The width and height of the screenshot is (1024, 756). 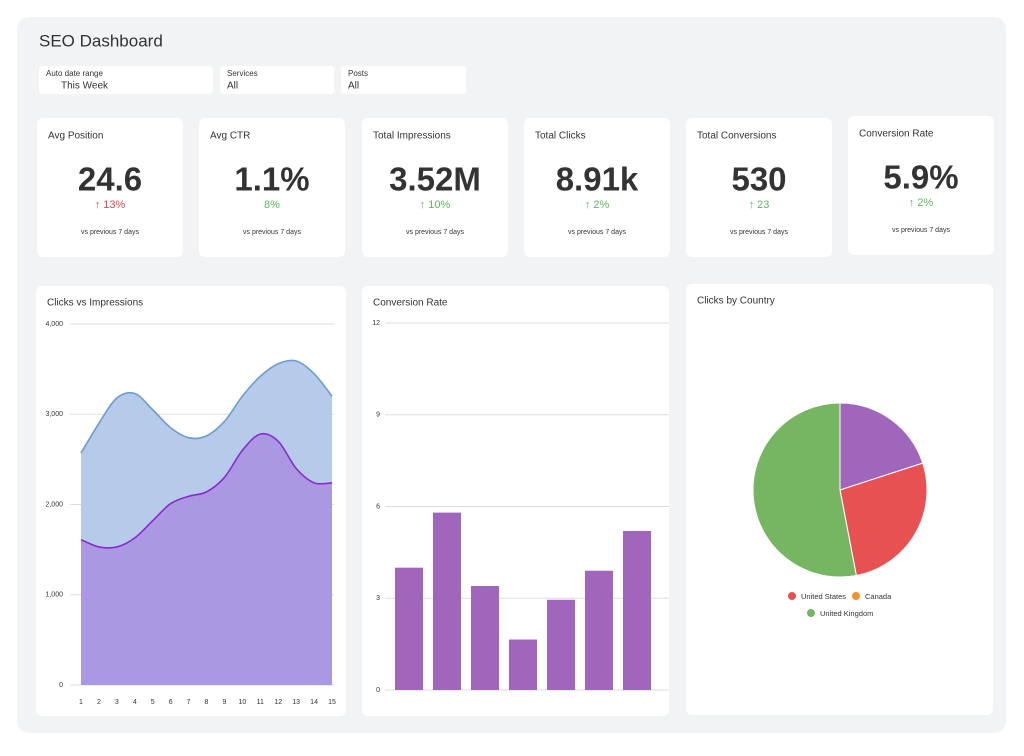 I want to click on kpi-label: Total Impressions, so click(x=412, y=136).